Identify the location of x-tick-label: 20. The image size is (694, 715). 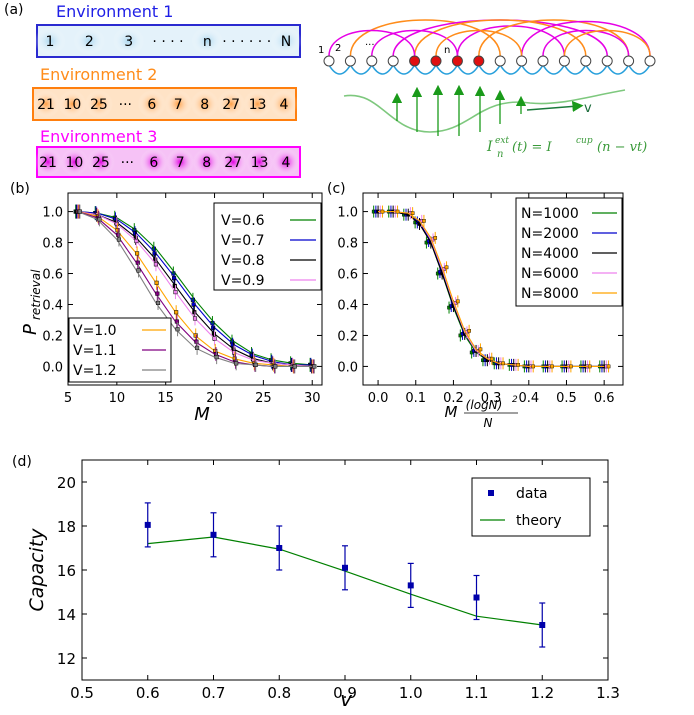
(214, 398).